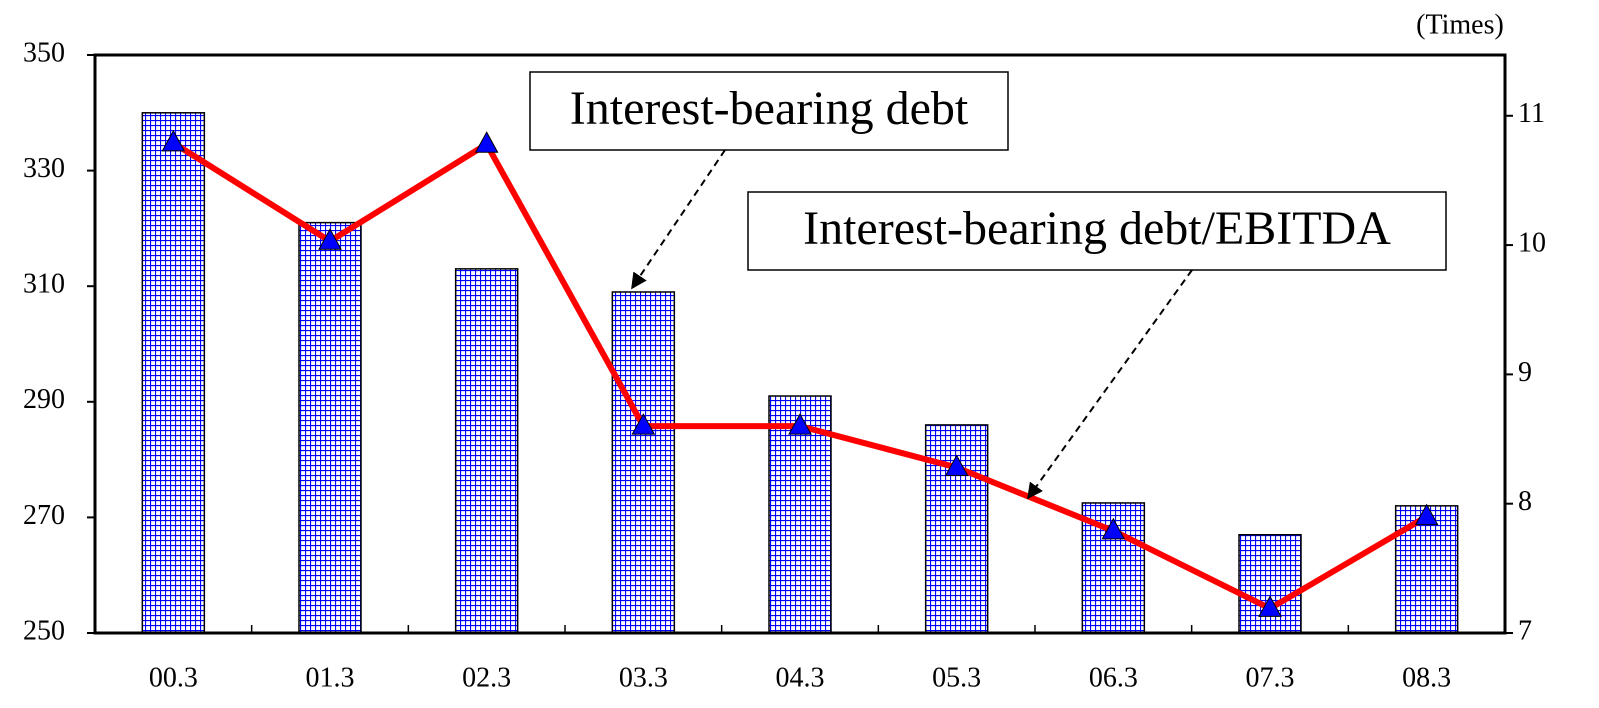 The width and height of the screenshot is (1599, 708). I want to click on y-tick-label: 250, so click(44, 630).